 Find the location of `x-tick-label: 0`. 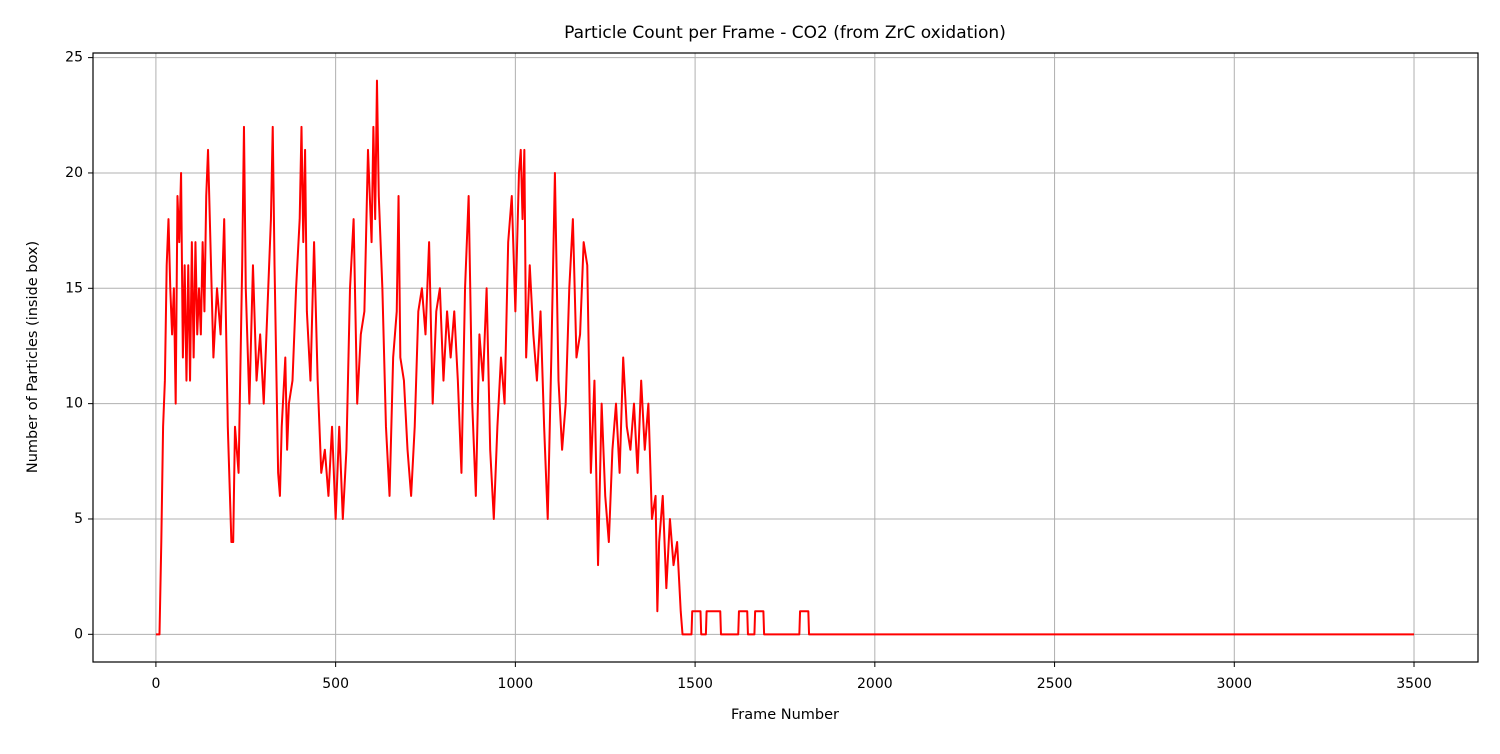

x-tick-label: 0 is located at coordinates (155, 684).